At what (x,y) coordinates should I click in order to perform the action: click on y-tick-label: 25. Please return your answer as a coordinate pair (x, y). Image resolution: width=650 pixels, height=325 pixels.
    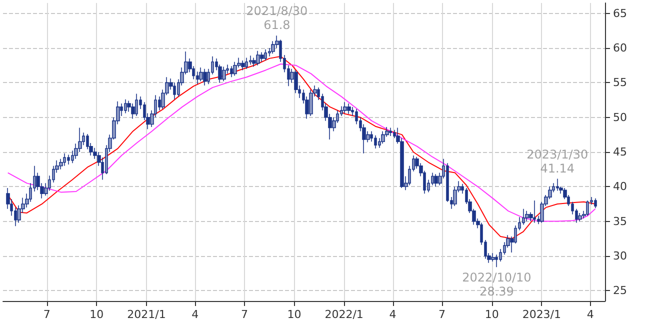
    Looking at the image, I should click on (620, 291).